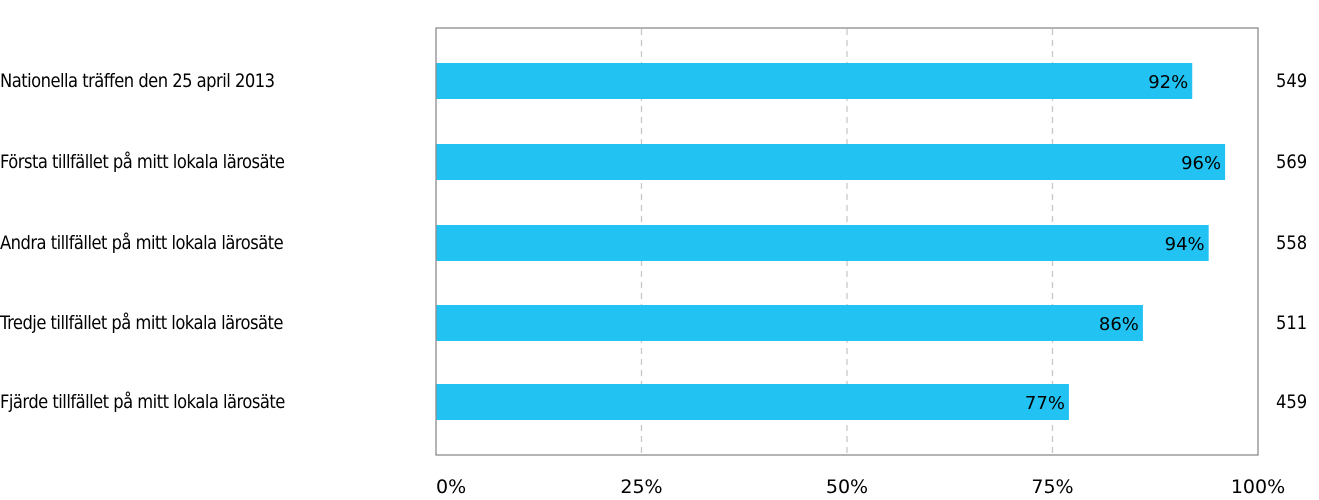  I want to click on x-tick-label-3: 50%, so click(847, 487).